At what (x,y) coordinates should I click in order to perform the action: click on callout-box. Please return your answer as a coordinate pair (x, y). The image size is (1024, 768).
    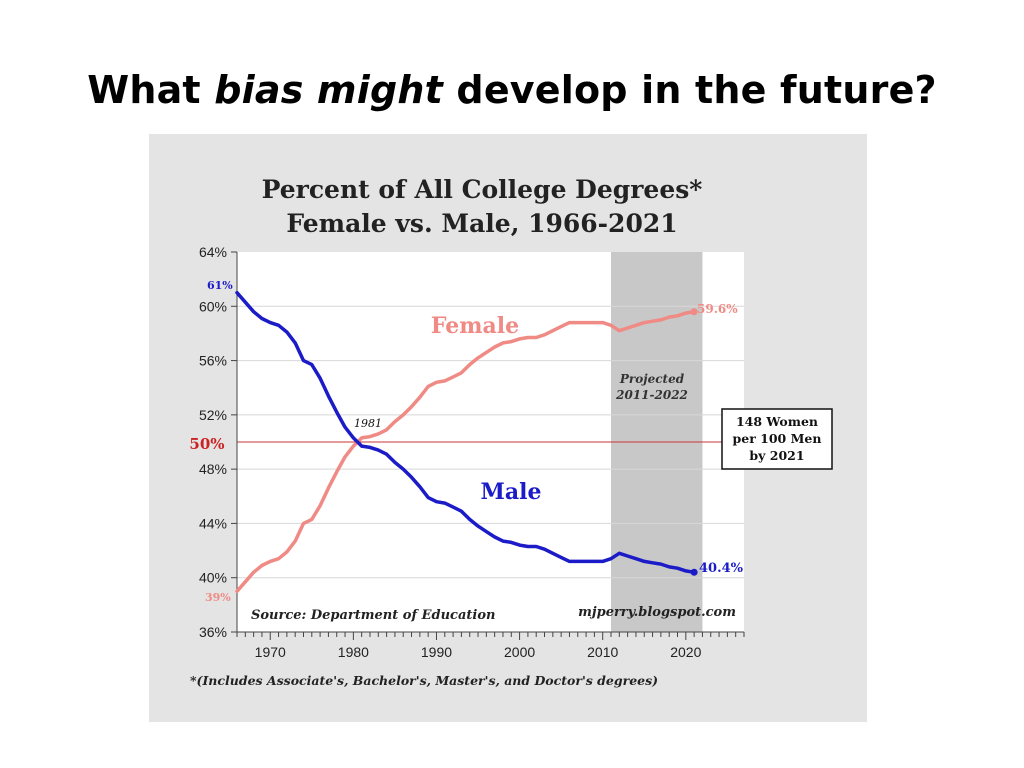
    Looking at the image, I should click on (777, 439).